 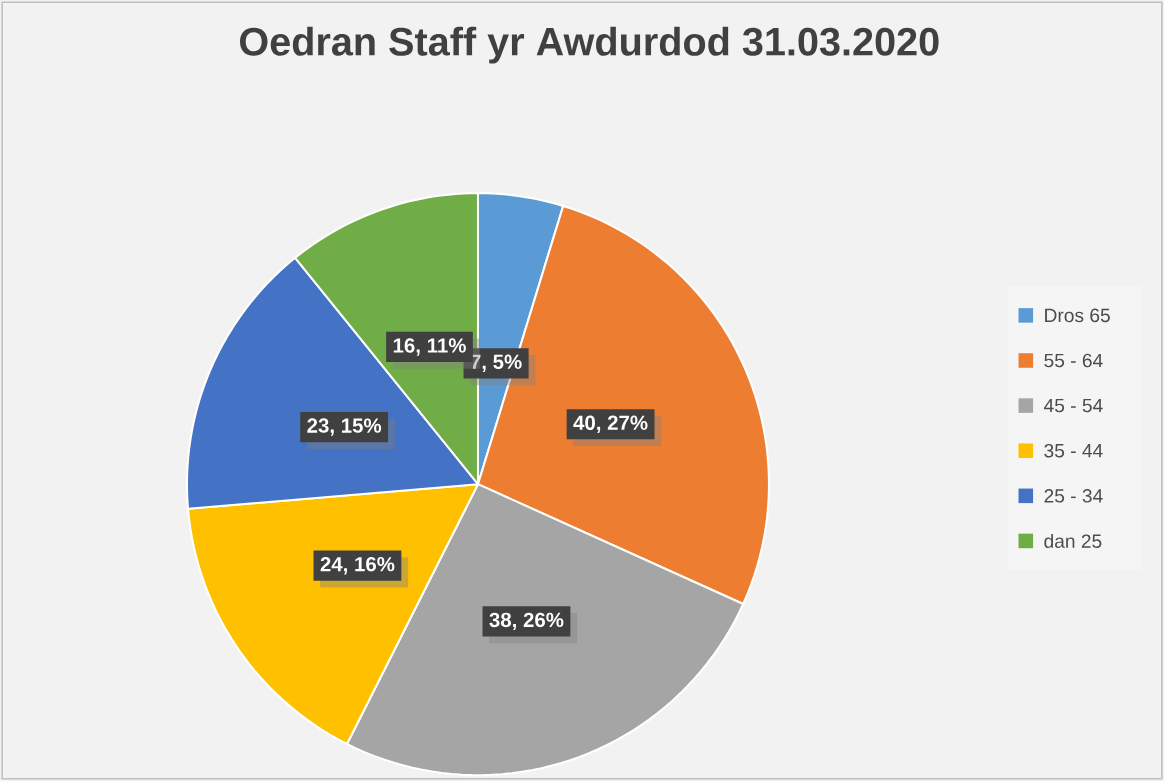 I want to click on legend-label: 55 - 64, so click(x=1073, y=360).